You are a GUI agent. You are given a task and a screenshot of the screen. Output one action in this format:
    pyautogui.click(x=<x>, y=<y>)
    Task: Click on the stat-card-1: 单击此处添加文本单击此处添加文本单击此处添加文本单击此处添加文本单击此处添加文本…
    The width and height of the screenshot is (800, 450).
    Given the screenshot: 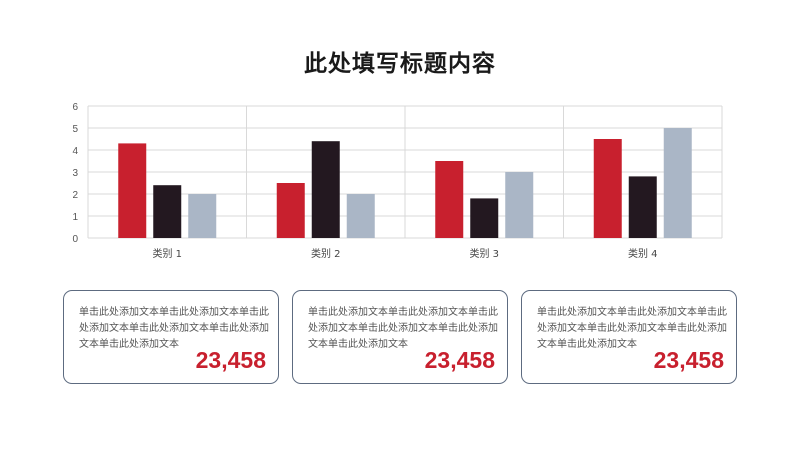 What is the action you would take?
    pyautogui.click(x=171, y=337)
    